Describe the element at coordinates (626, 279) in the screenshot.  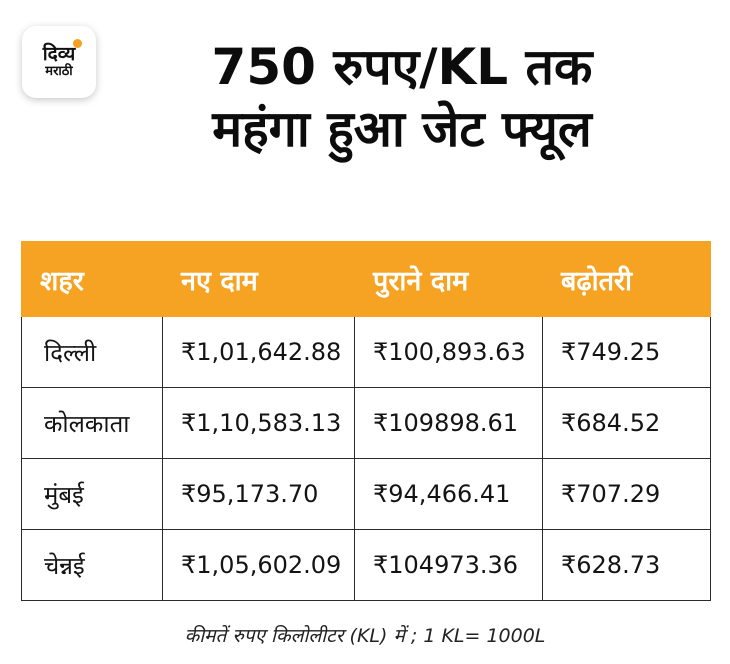
I see `header-increase: बढ़ोतरी` at that location.